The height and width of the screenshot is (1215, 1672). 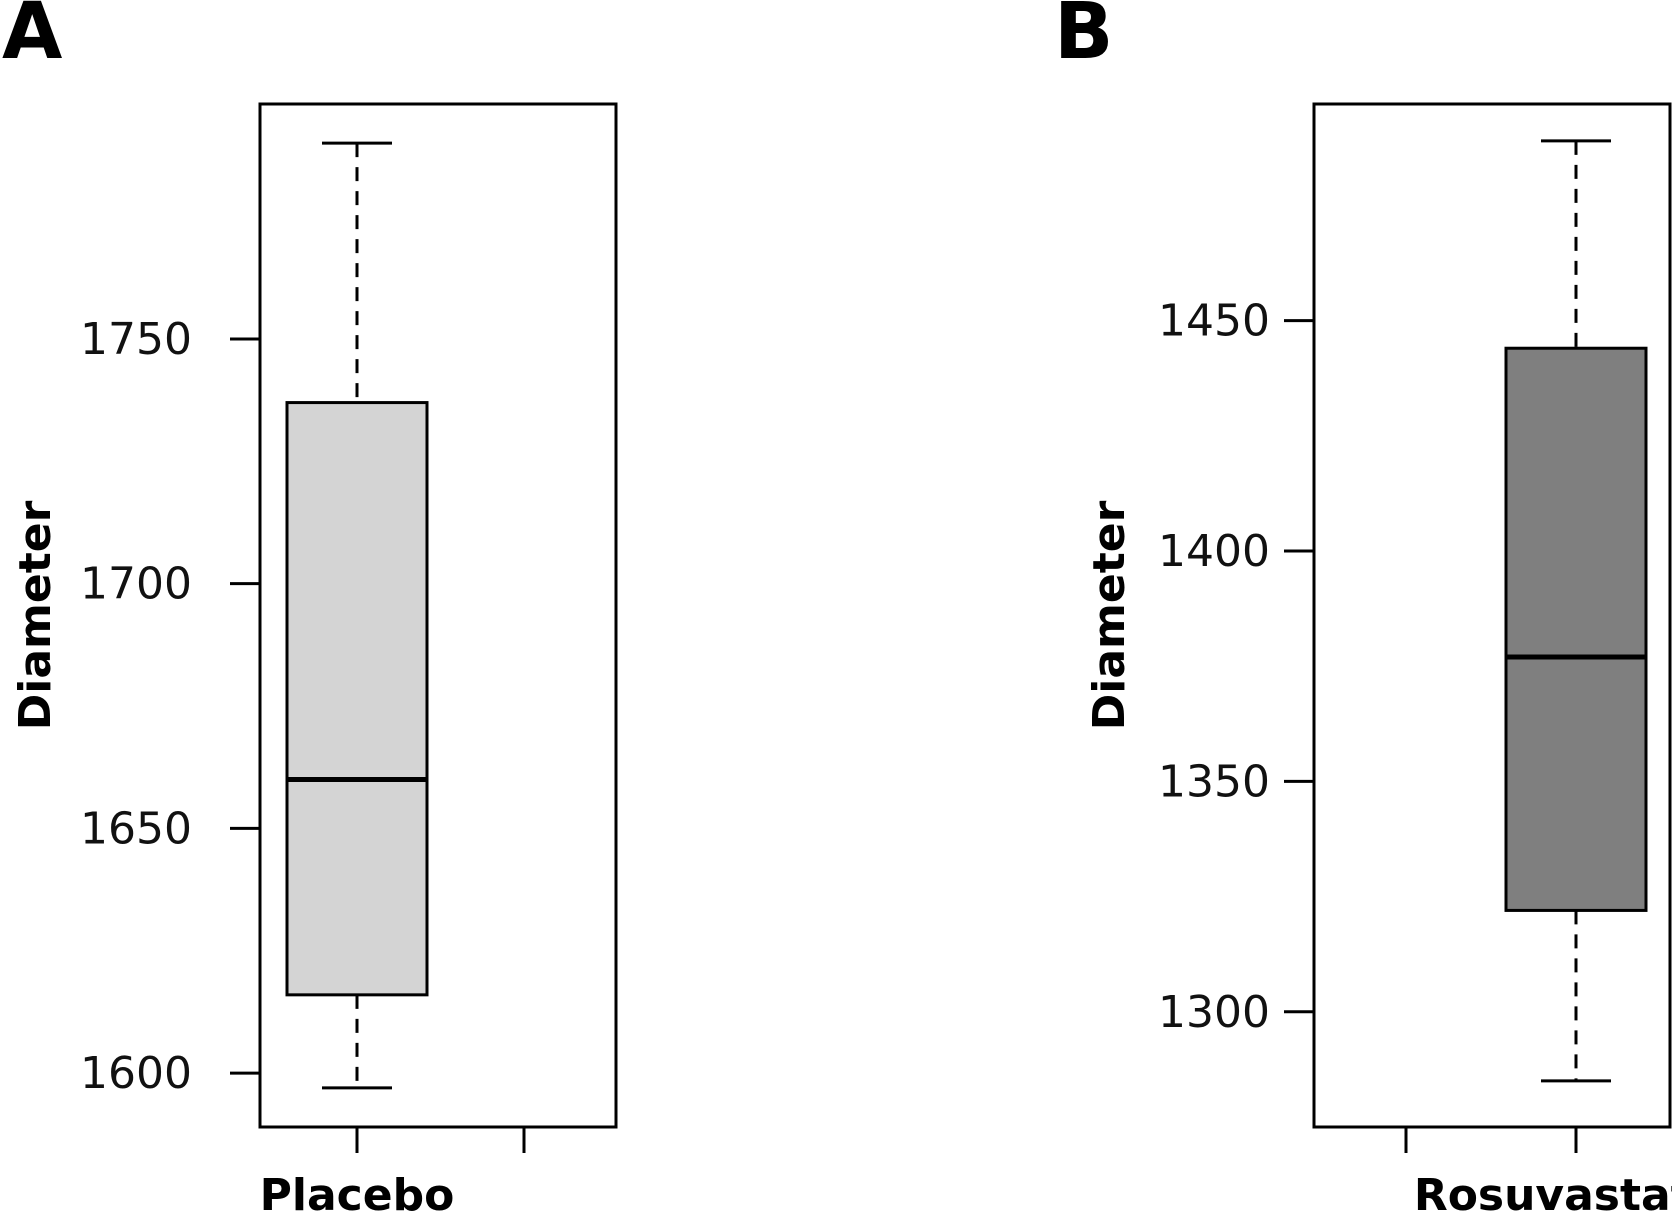 What do you see at coordinates (32, 38) in the screenshot?
I see `panel-letter: A` at bounding box center [32, 38].